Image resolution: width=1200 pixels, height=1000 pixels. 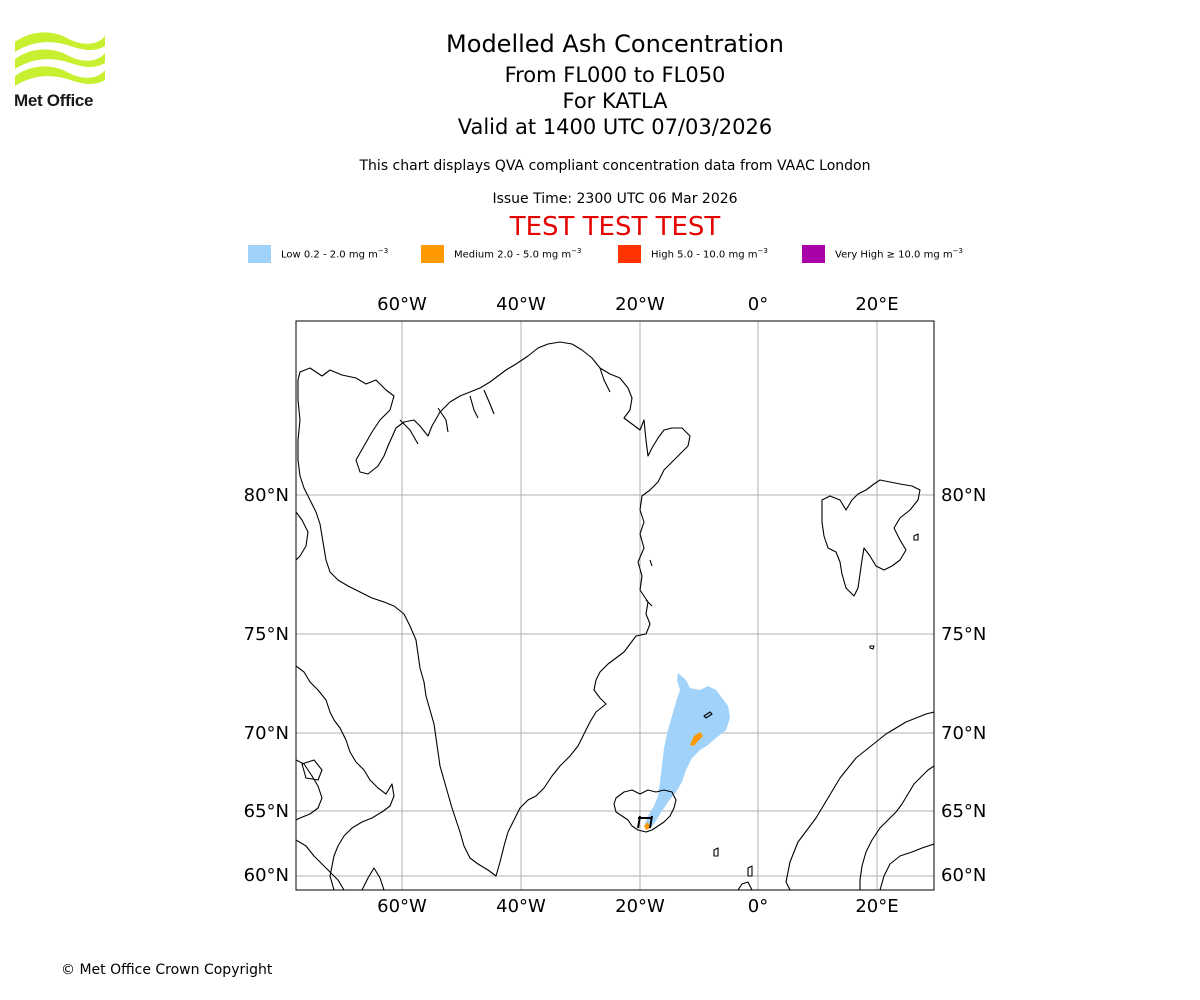 I want to click on lon-tick-bottom-0: 0°, so click(x=758, y=906).